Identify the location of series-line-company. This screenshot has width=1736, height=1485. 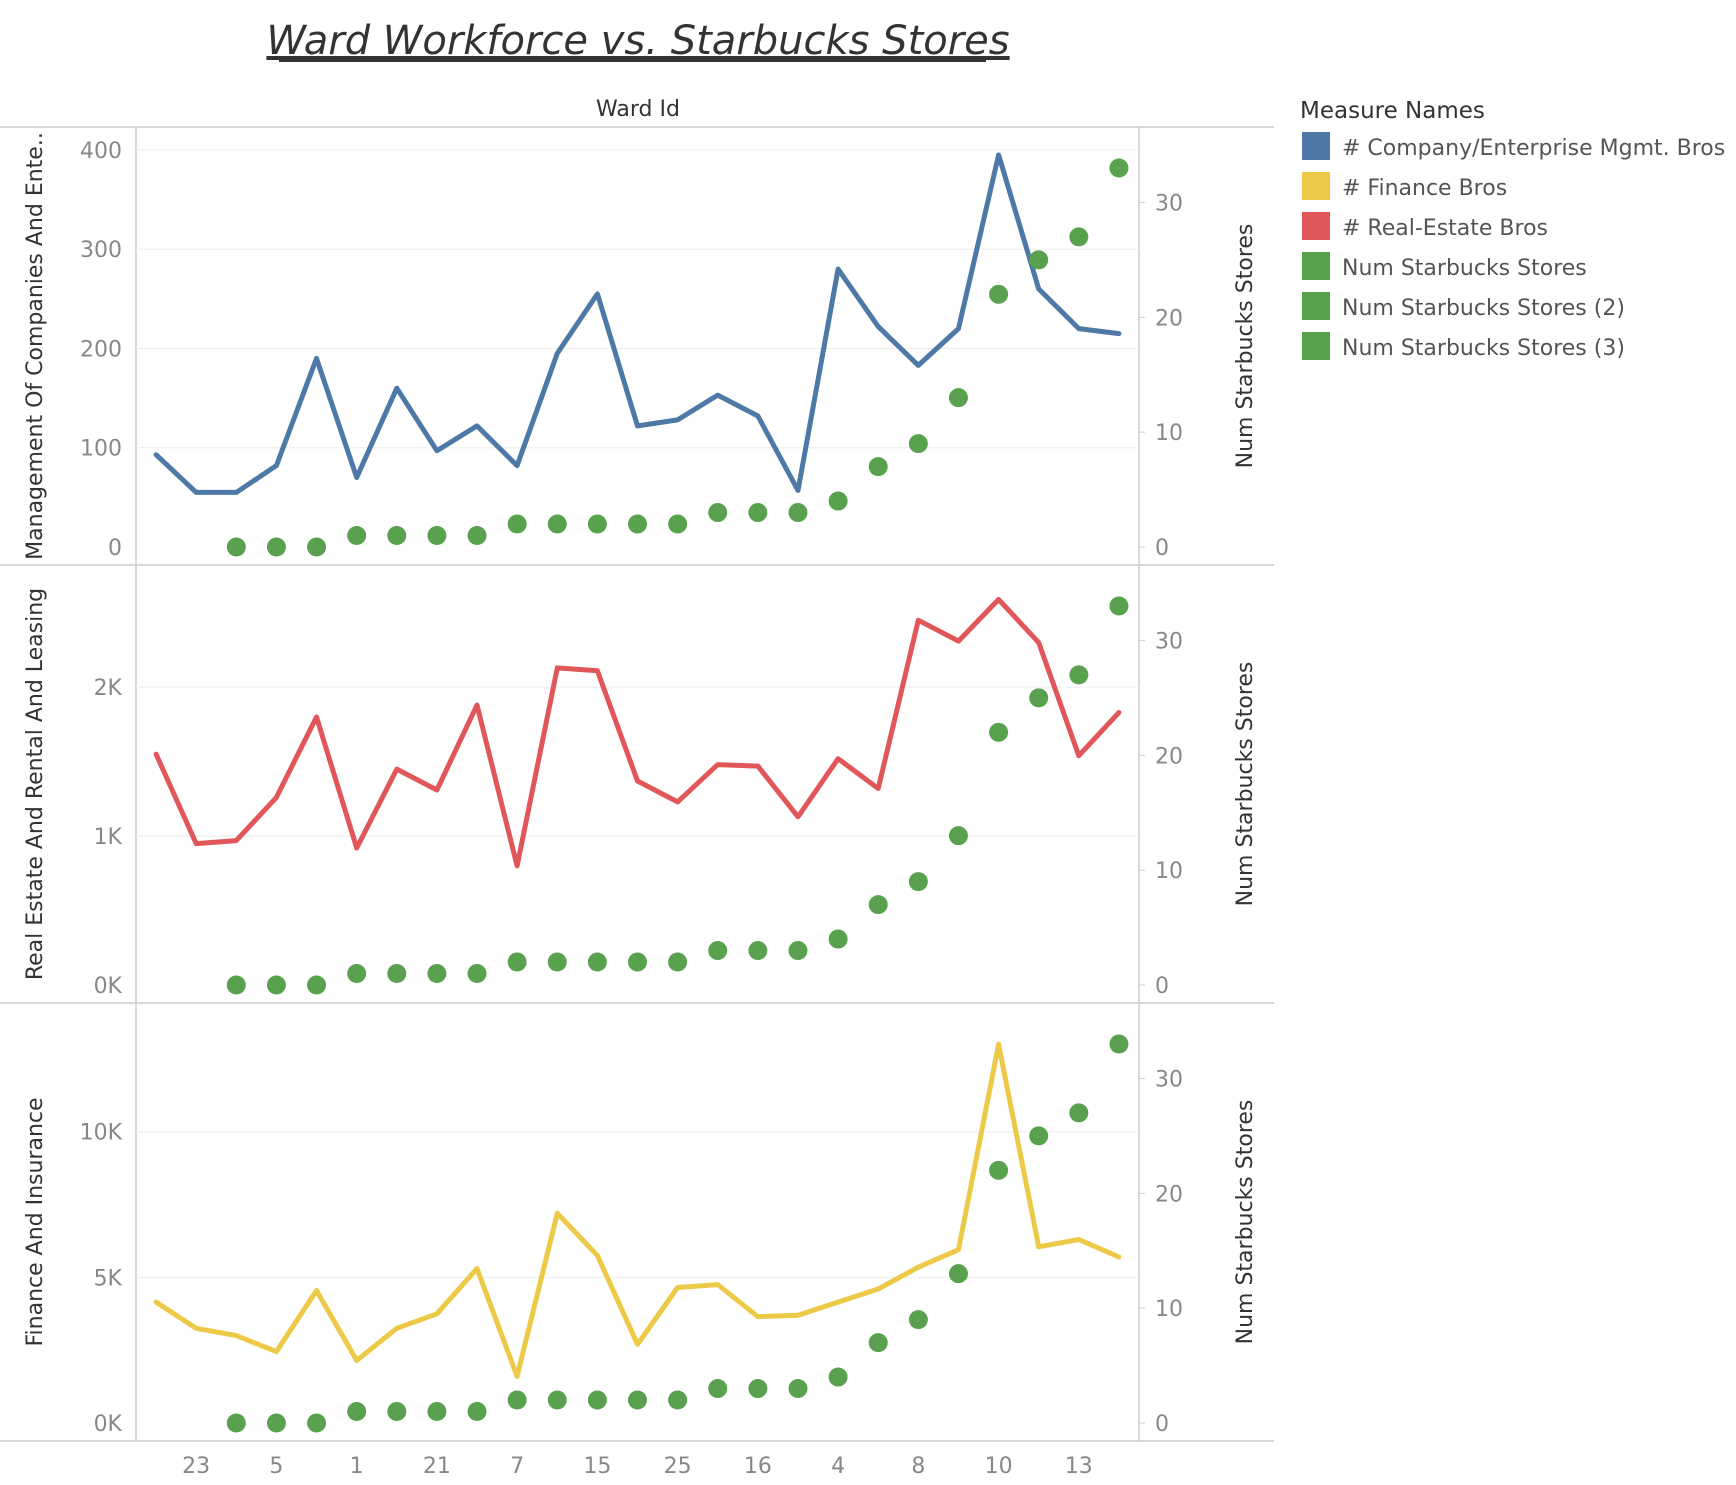
(637, 323).